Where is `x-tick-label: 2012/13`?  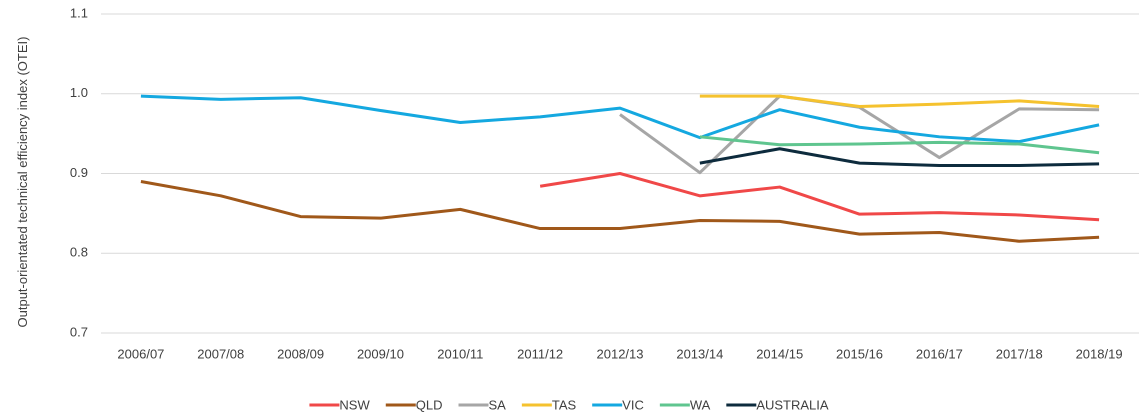 x-tick-label: 2012/13 is located at coordinates (620, 353).